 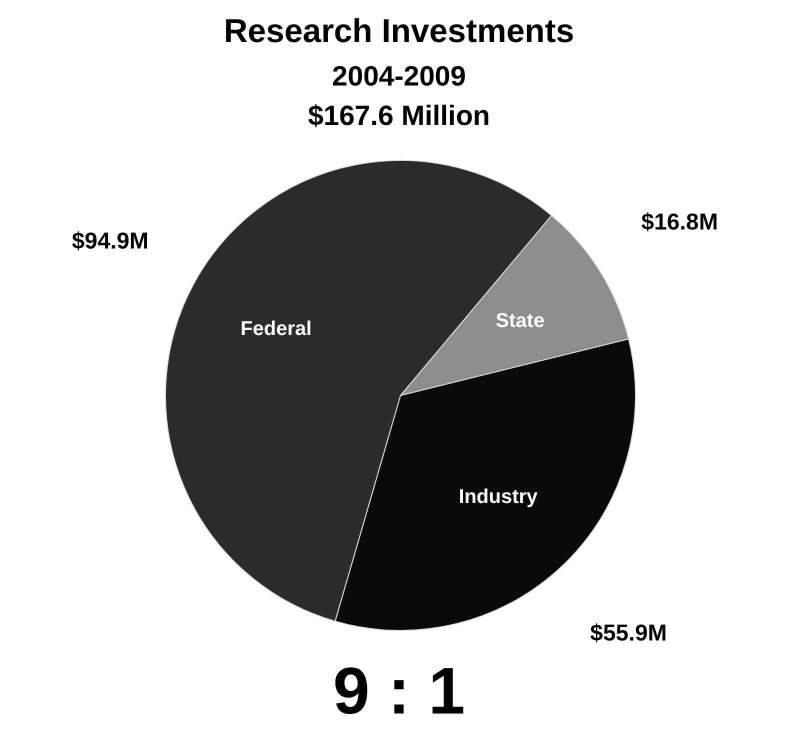 I want to click on data-label: $16.8M, so click(x=679, y=221).